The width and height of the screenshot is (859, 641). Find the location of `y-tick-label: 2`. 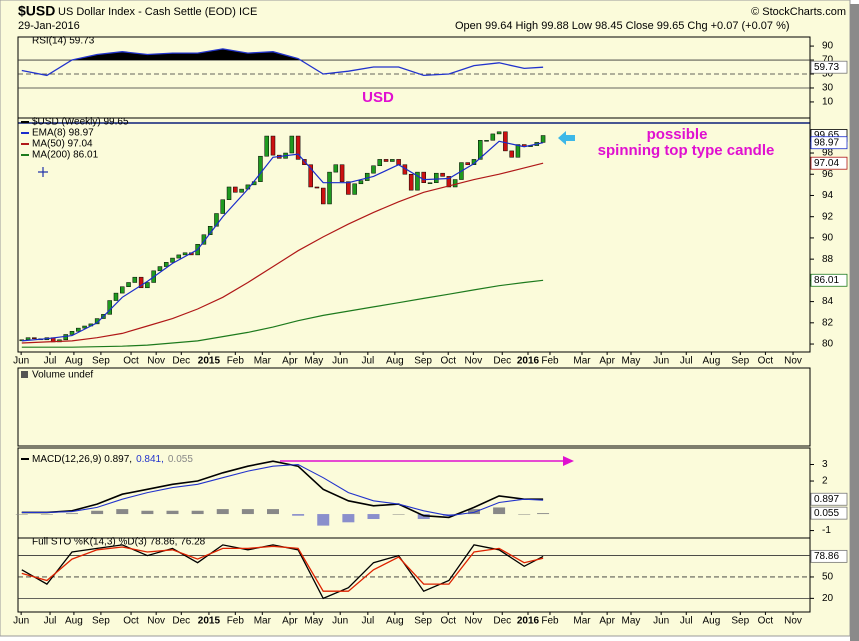

y-tick-label: 2 is located at coordinates (825, 481).